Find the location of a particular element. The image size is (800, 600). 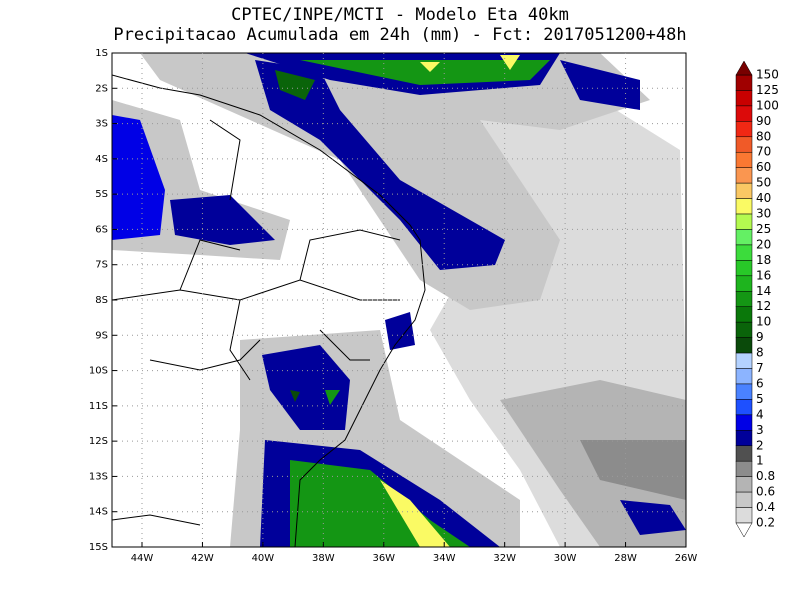

lat-label: 13S is located at coordinates (98, 476).